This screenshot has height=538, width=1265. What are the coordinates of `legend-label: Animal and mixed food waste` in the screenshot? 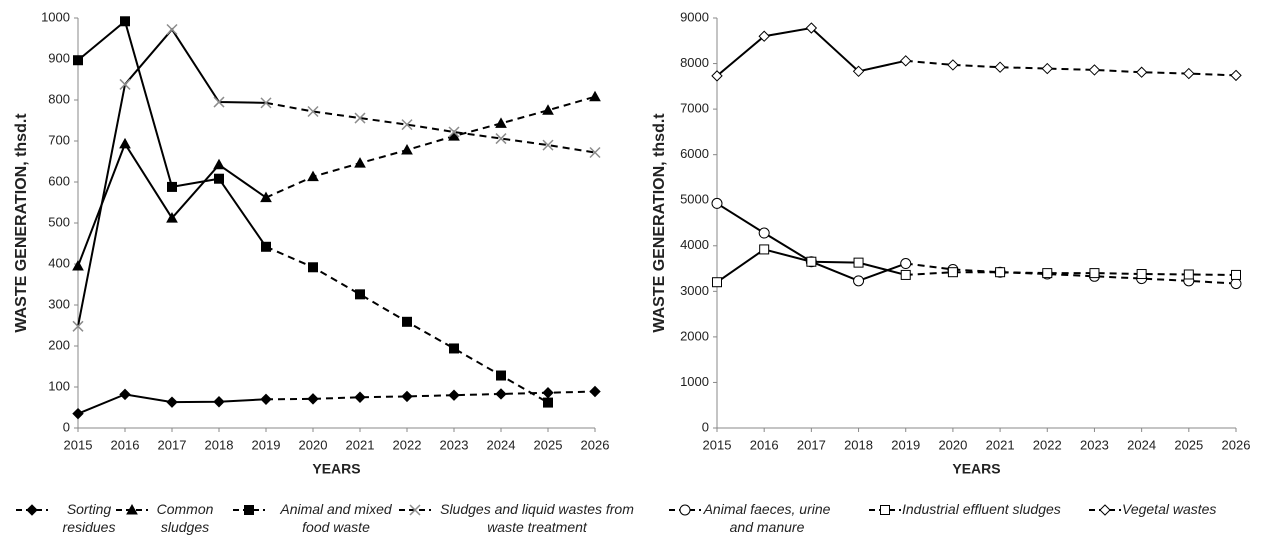 It's located at (336, 518).